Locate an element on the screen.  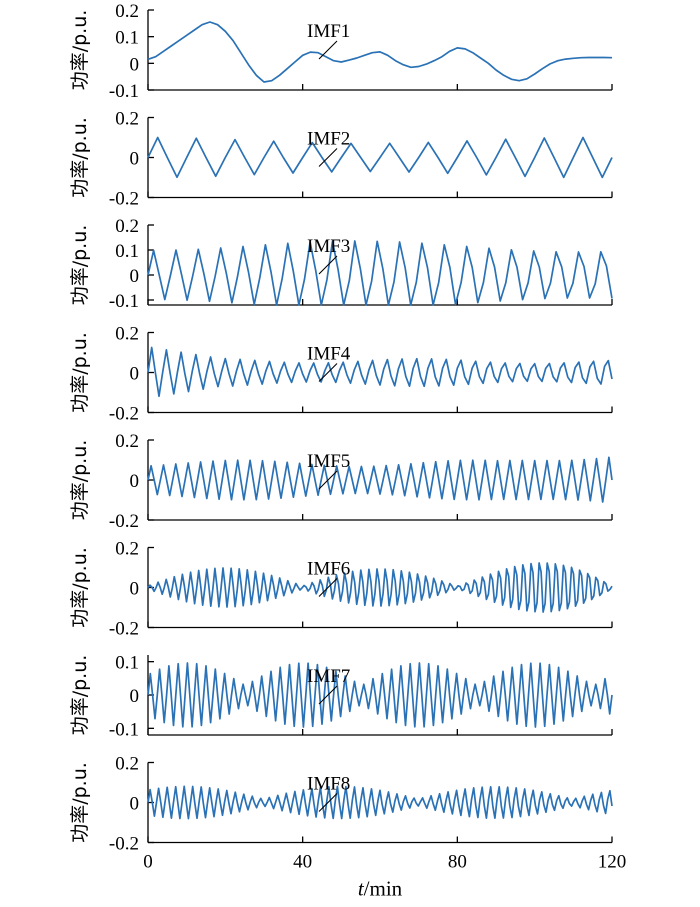
panel-imf3: 0.2 0.1 0 -0.1 功率/p.u. IMF3 is located at coordinates (341, 264).